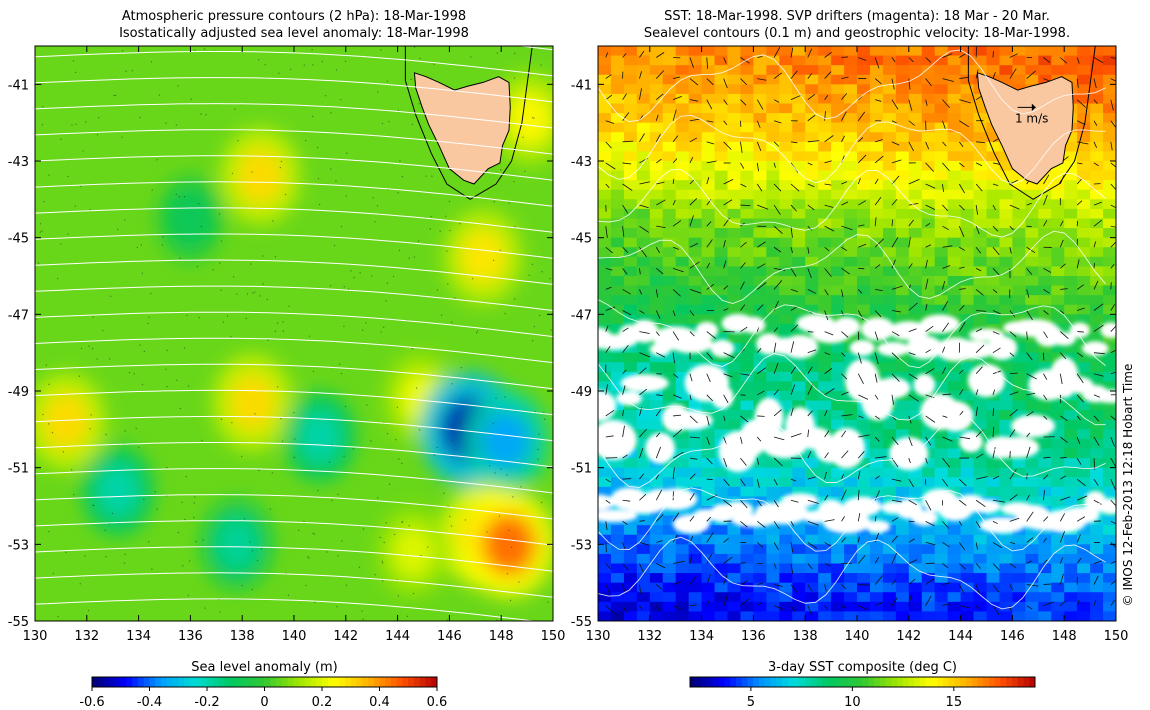 The image size is (1150, 710). What do you see at coordinates (722, 397) in the screenshot?
I see `cloud-patch` at bounding box center [722, 397].